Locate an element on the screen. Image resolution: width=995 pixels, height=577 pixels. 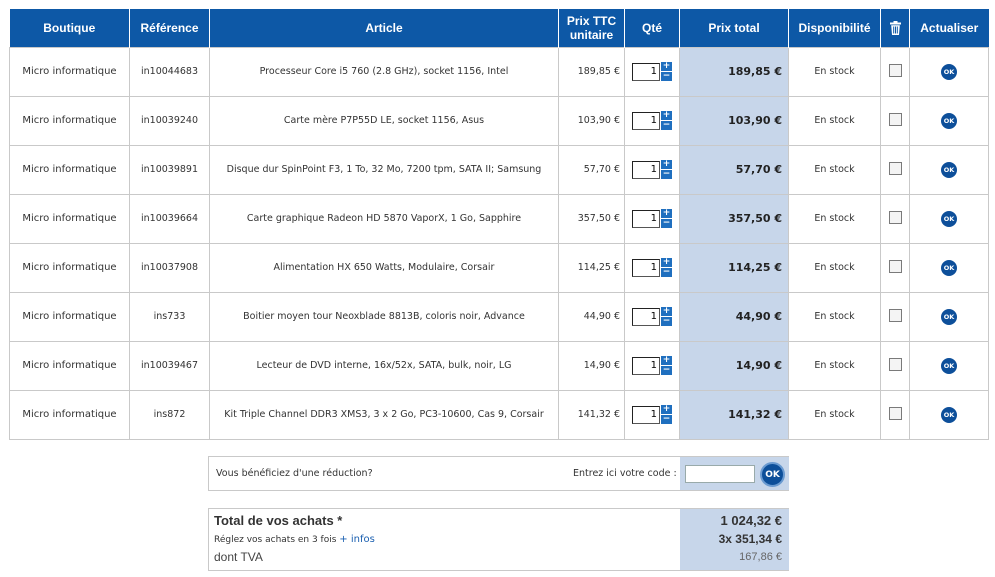
cell-unit-price: 14,90 € is located at coordinates (591, 365).